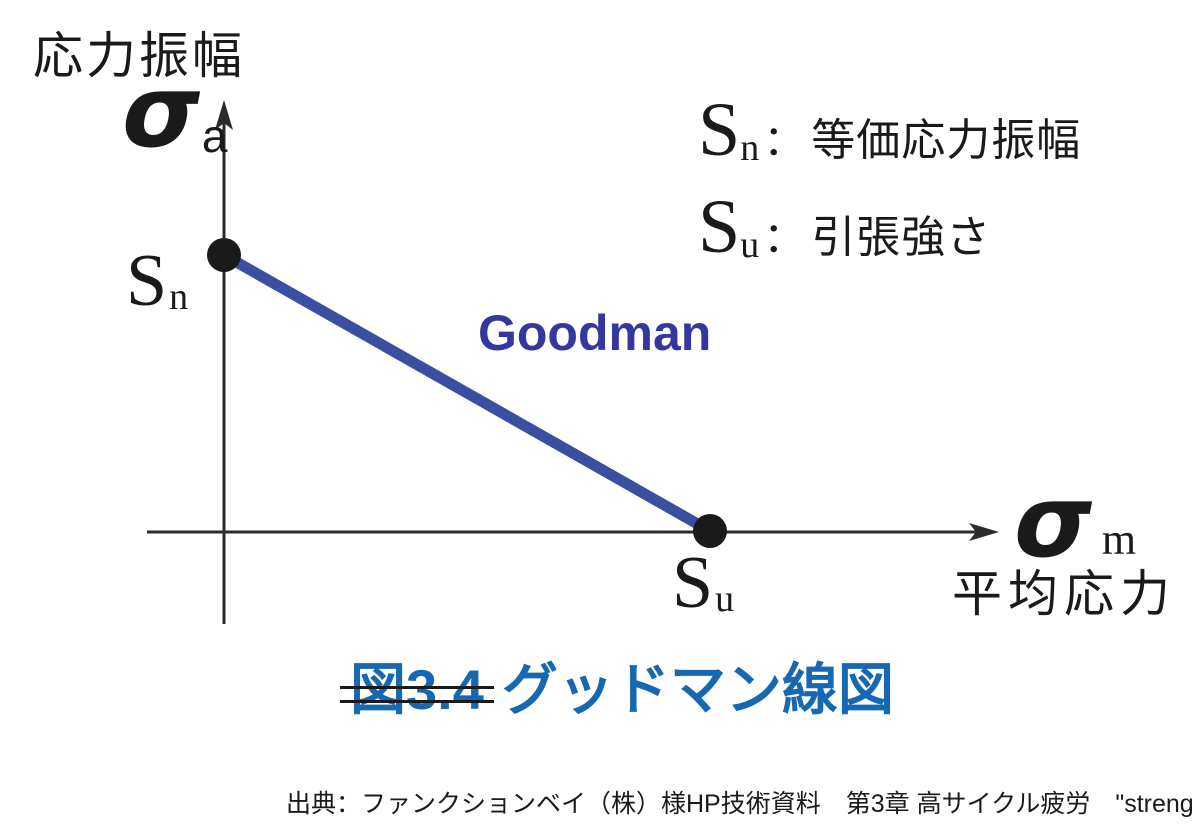  What do you see at coordinates (467, 393) in the screenshot?
I see `goodman-line` at bounding box center [467, 393].